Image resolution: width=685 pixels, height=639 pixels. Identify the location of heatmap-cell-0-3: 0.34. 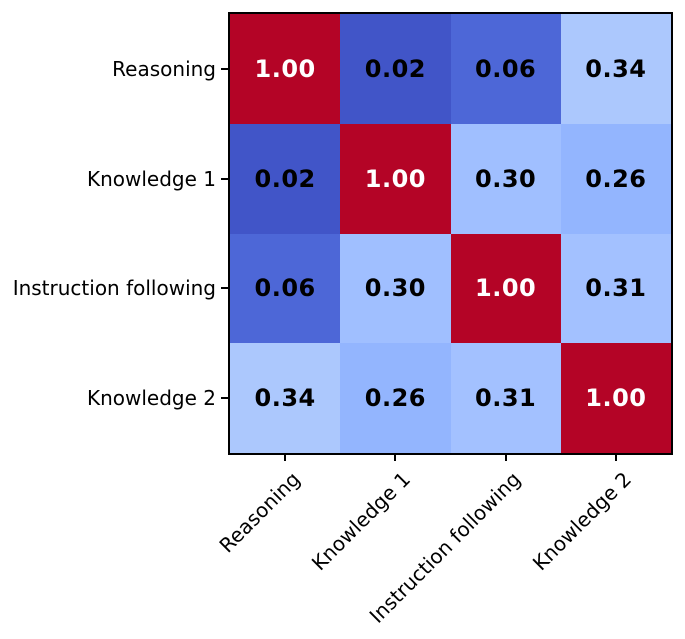
(615, 69).